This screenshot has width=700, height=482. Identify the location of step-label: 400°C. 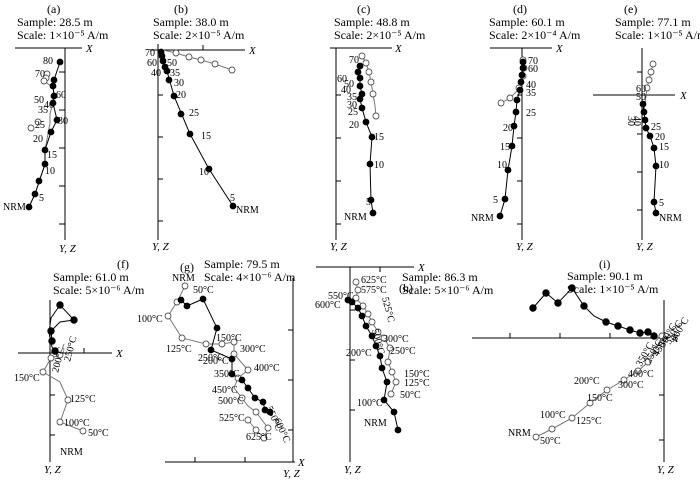
(641, 374).